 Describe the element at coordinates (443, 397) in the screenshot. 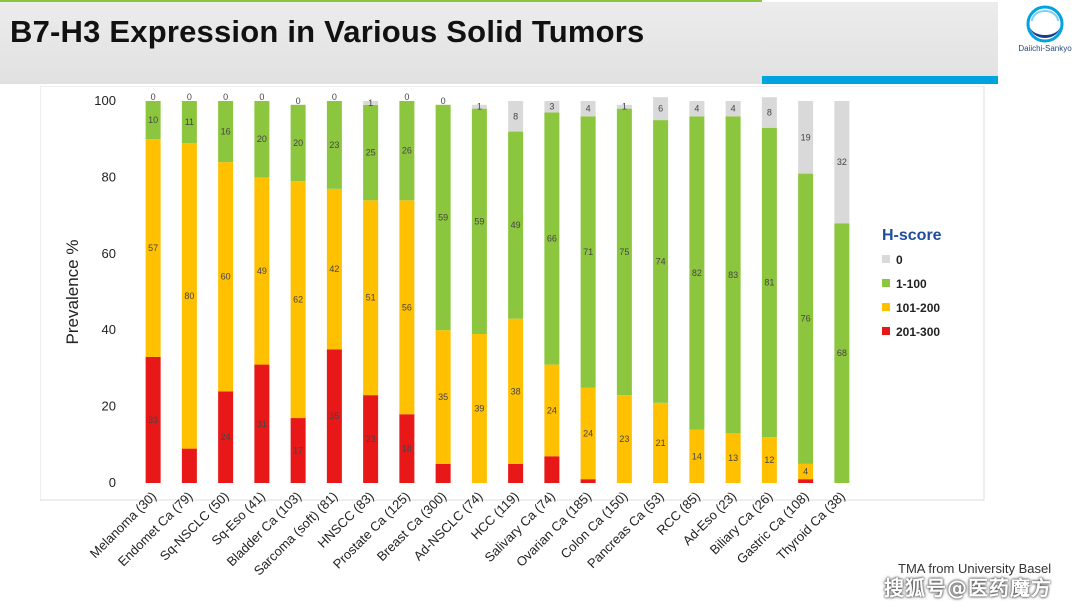

I see `data-label: 35` at that location.